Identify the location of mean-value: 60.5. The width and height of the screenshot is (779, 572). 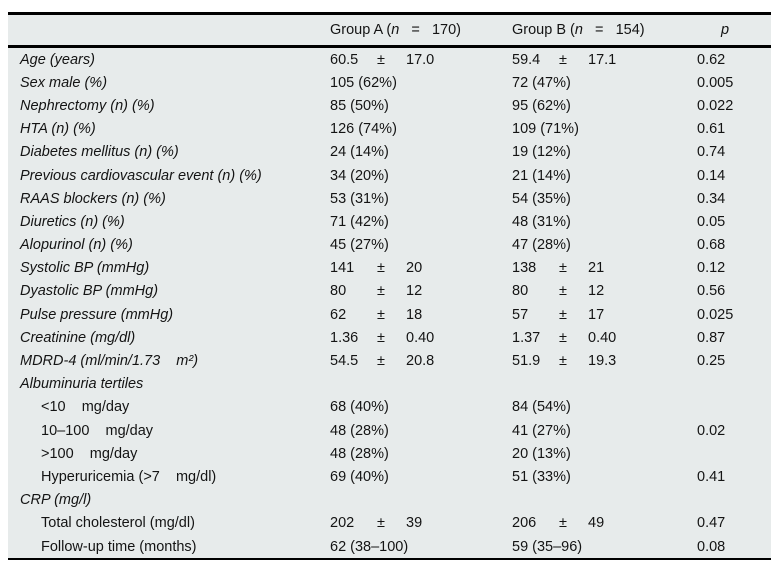
(344, 59).